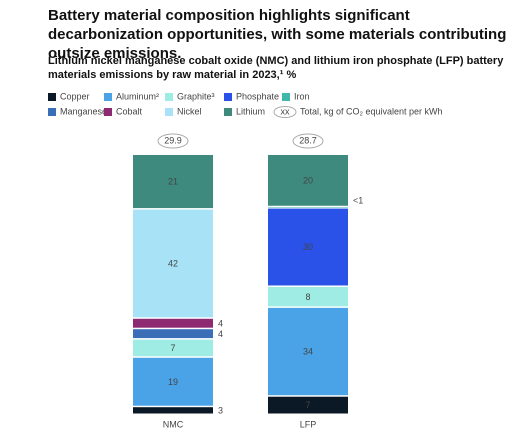 The width and height of the screenshot is (530, 442). What do you see at coordinates (358, 201) in the screenshot?
I see `data-label: <1` at bounding box center [358, 201].